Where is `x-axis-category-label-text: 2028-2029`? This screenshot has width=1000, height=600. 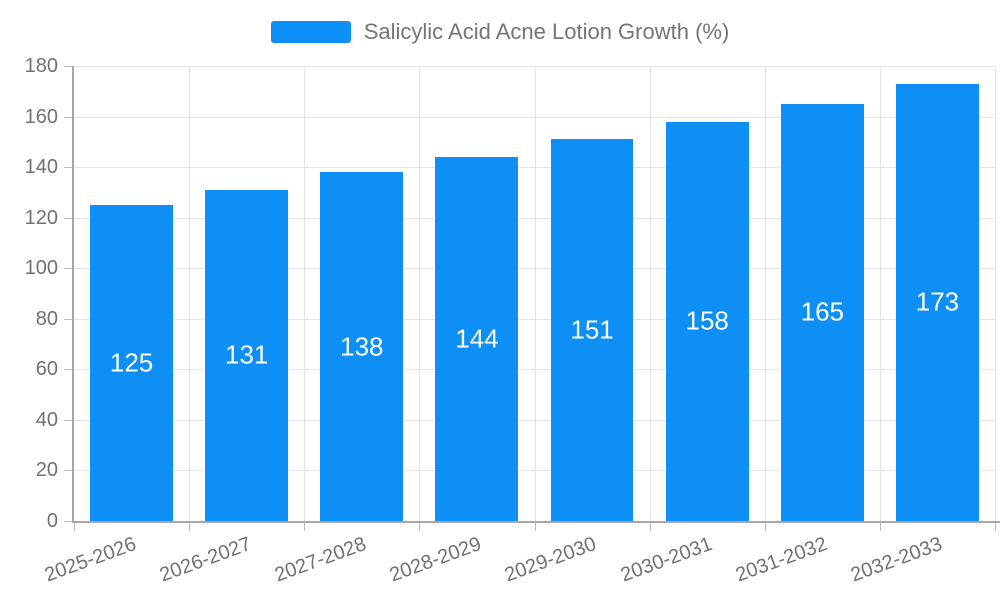 x-axis-category-label-text: 2028-2029 is located at coordinates (436, 560).